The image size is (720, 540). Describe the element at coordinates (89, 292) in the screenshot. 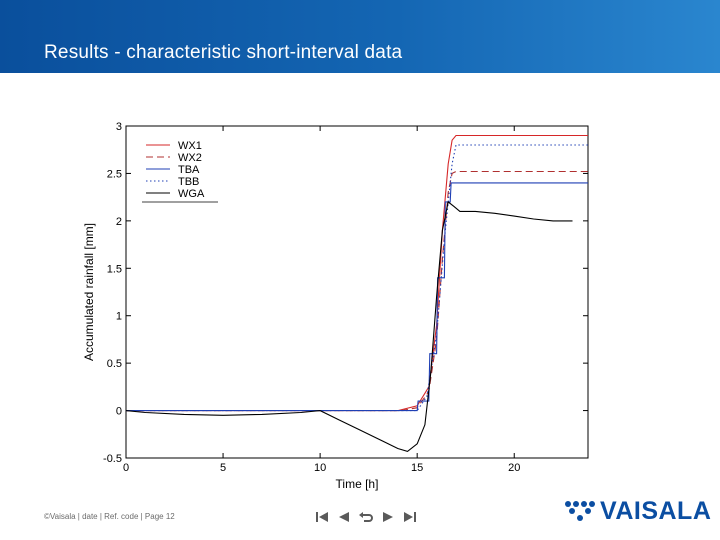

I see `y-axis-label: Accumulated rainfall [mm]` at that location.